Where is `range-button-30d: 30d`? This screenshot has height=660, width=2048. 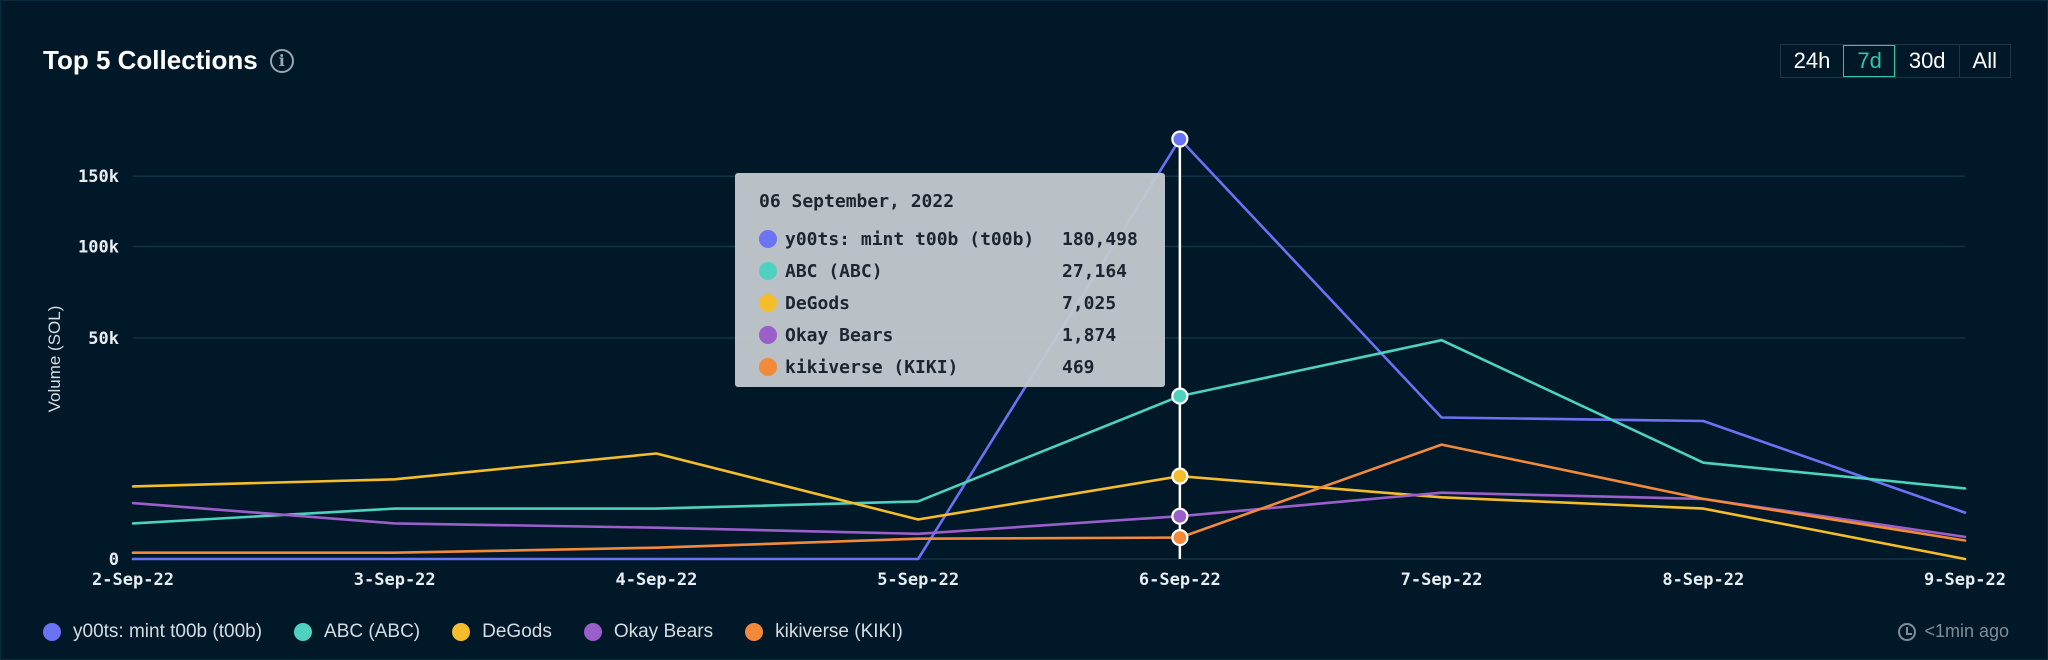 range-button-30d: 30d is located at coordinates (1926, 61).